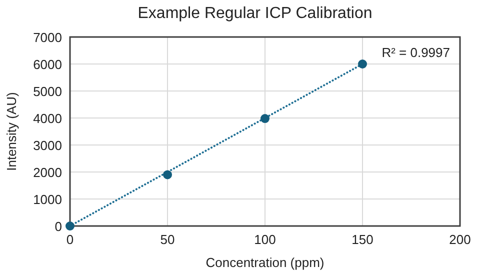 This screenshot has height=277, width=480. Describe the element at coordinates (167, 239) in the screenshot. I see `x-tick-label: 50` at that location.